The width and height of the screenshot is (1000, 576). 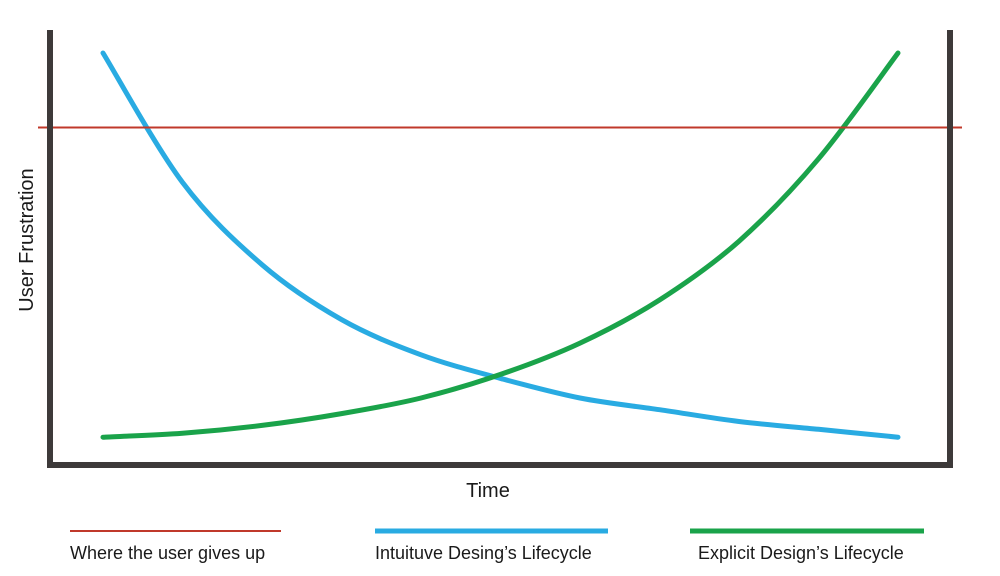 I want to click on x-axis-label: Time, so click(x=488, y=491).